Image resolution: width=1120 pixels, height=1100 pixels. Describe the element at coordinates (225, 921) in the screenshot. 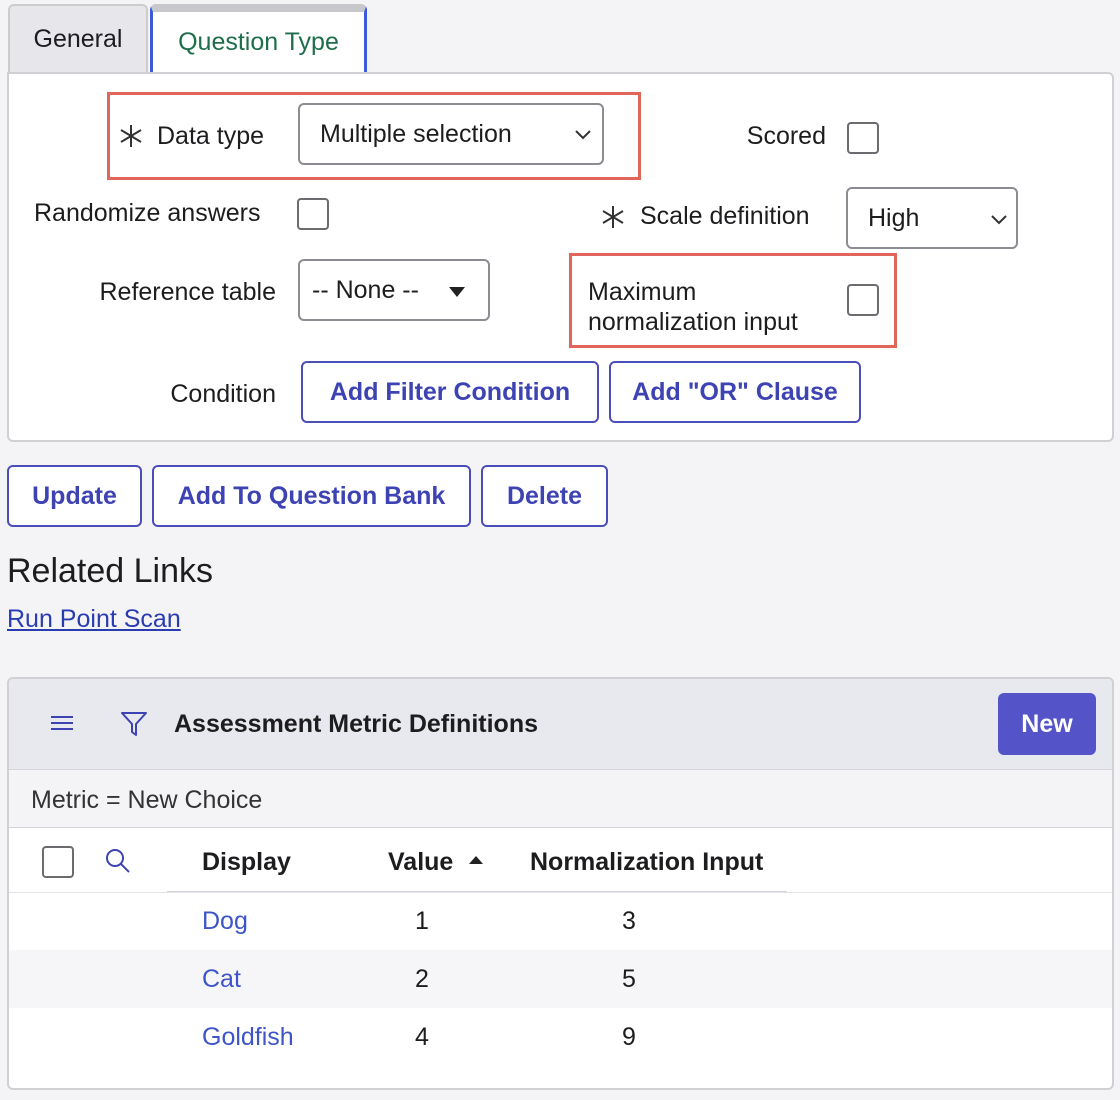

I see `cell-link: Dog` at that location.